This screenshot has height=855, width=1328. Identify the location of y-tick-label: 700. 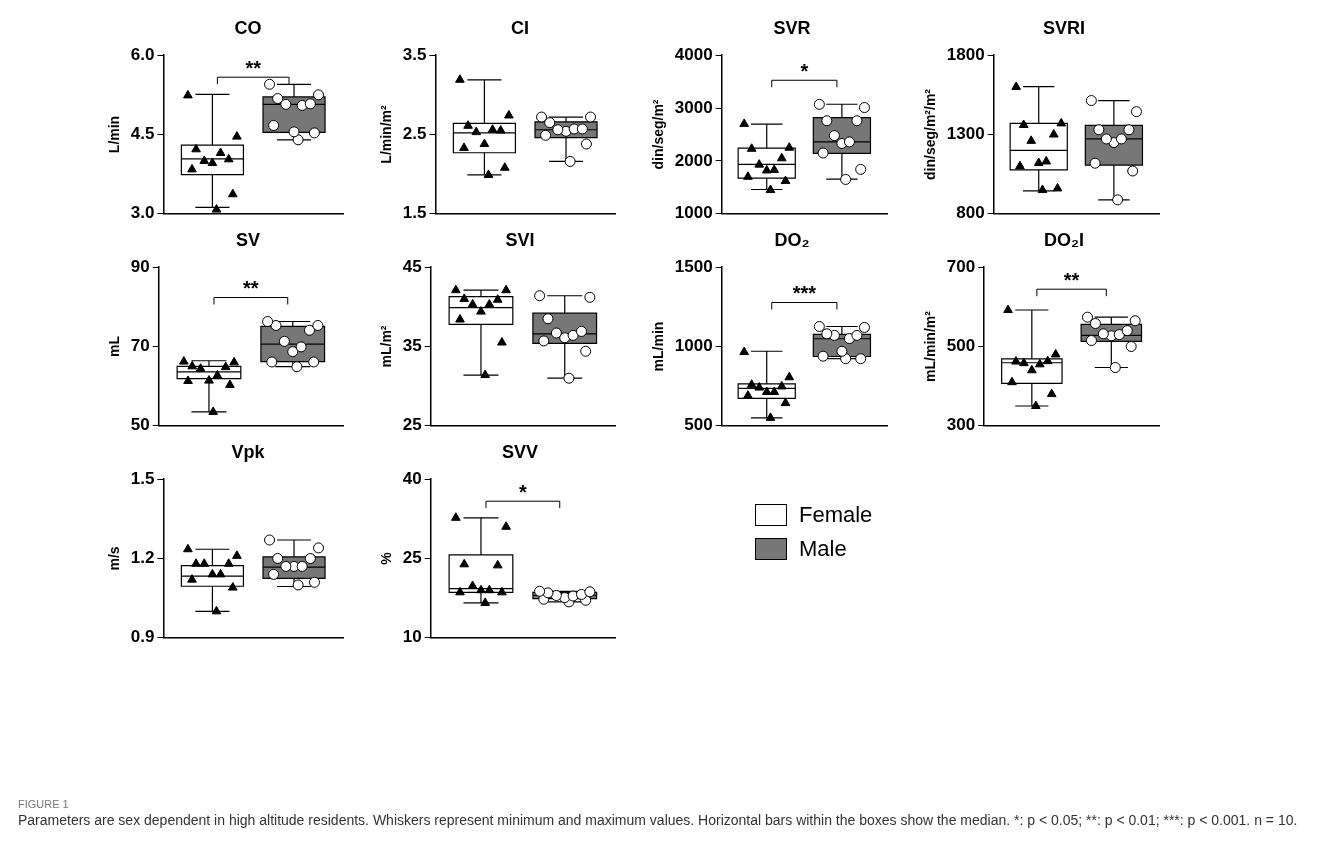
(961, 266).